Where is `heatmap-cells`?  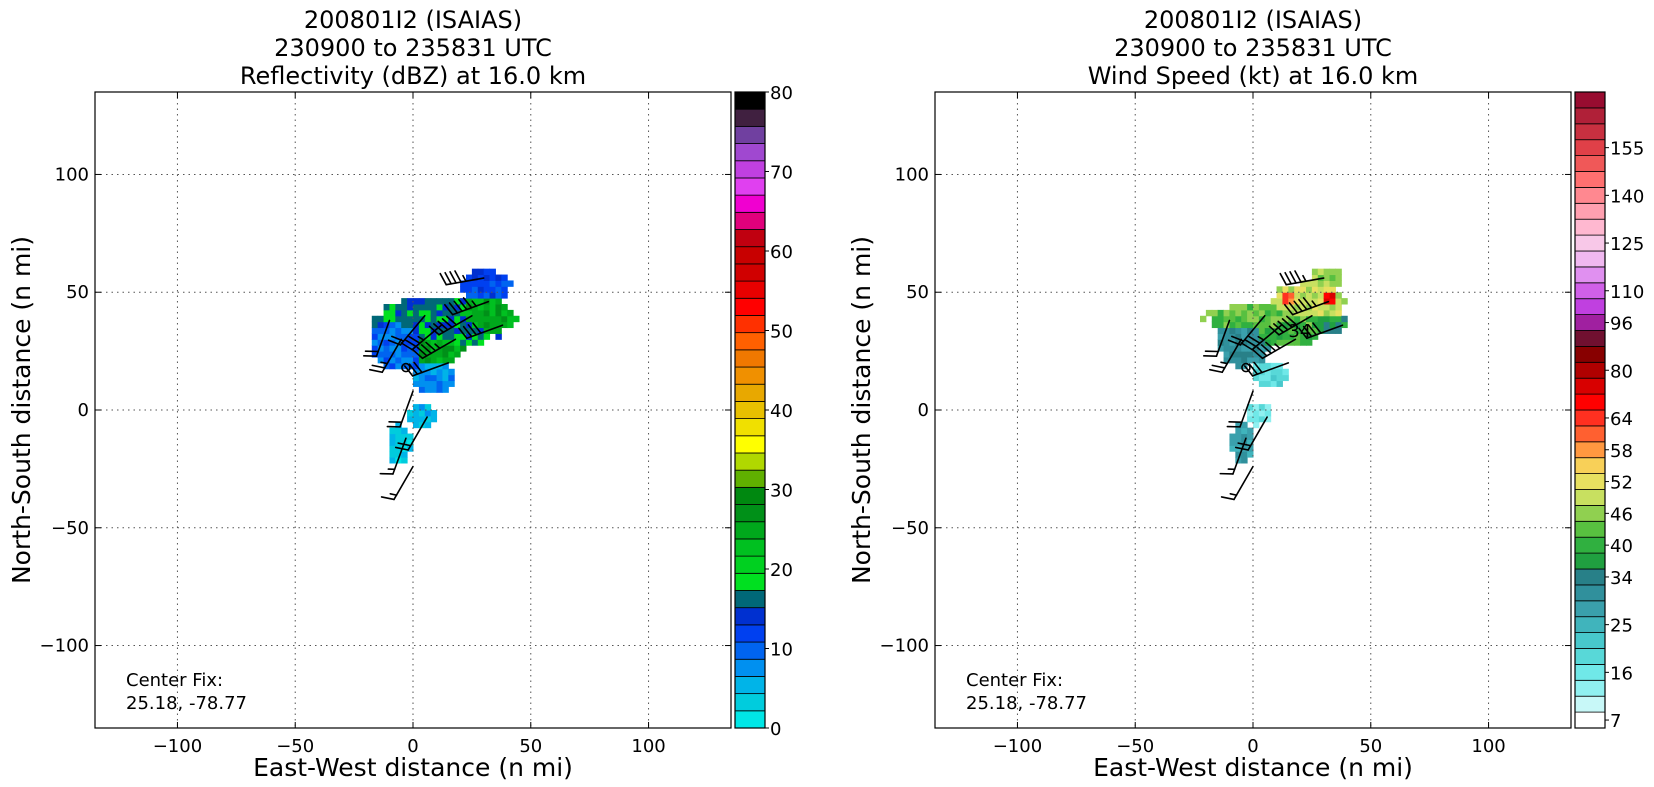
heatmap-cells is located at coordinates (445, 366).